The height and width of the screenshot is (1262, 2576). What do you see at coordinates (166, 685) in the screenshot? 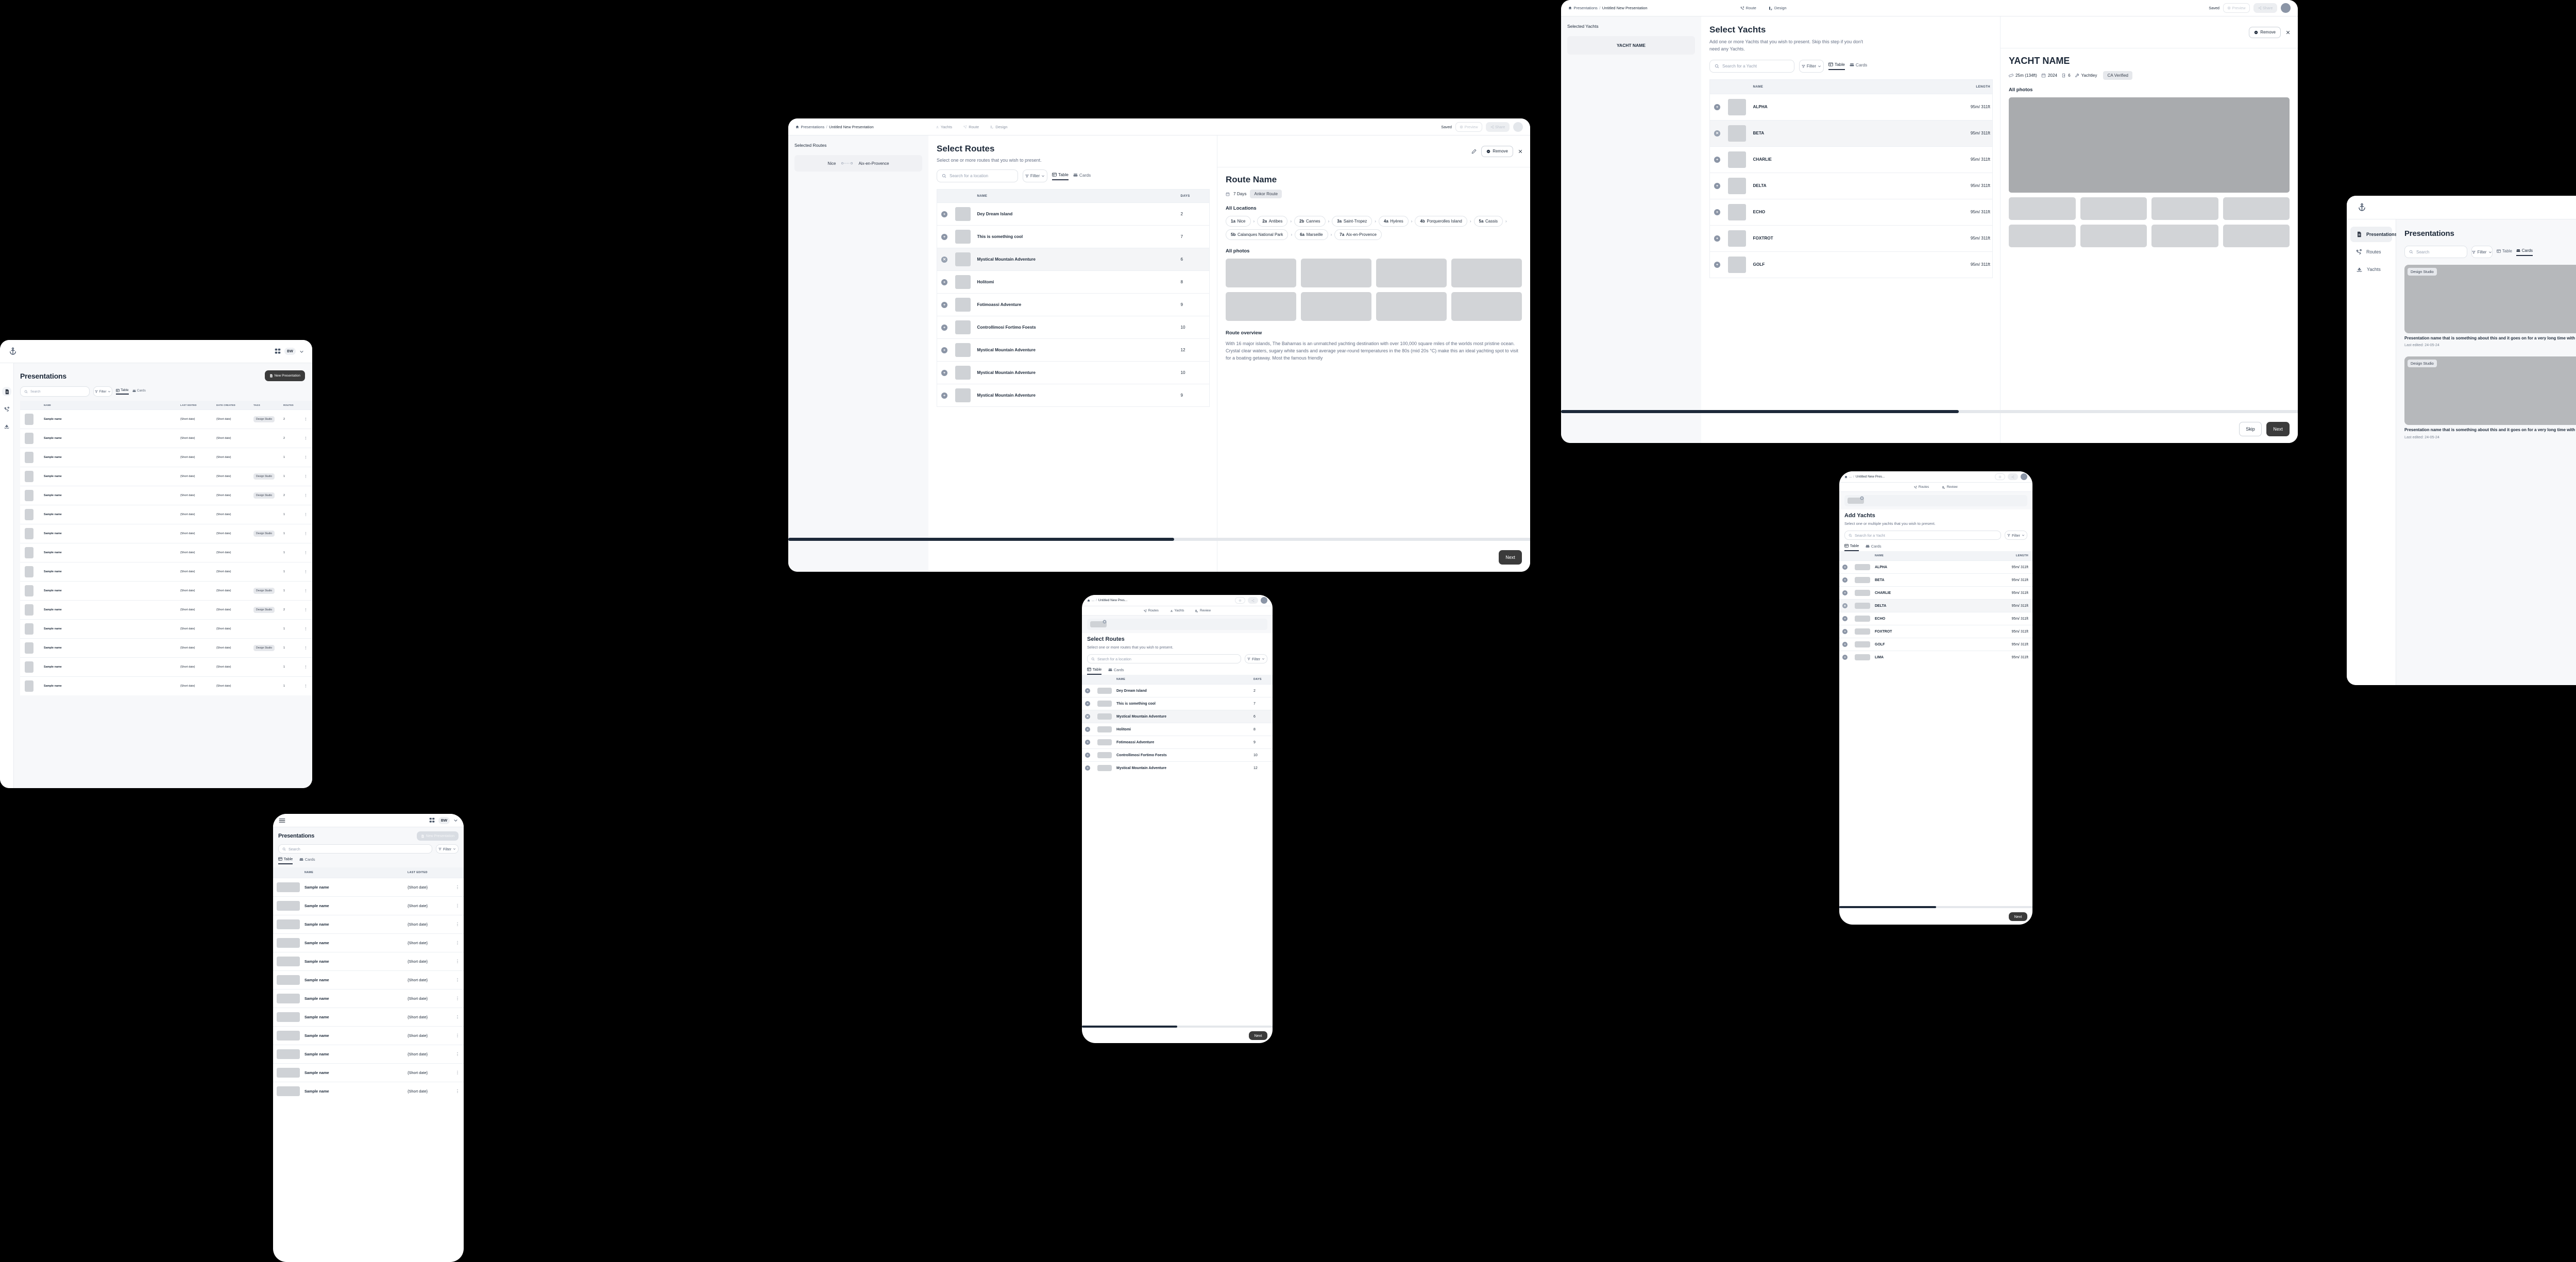
I see `table-row: Sample name {Short date} {Short date} 1 ⋮` at bounding box center [166, 685].